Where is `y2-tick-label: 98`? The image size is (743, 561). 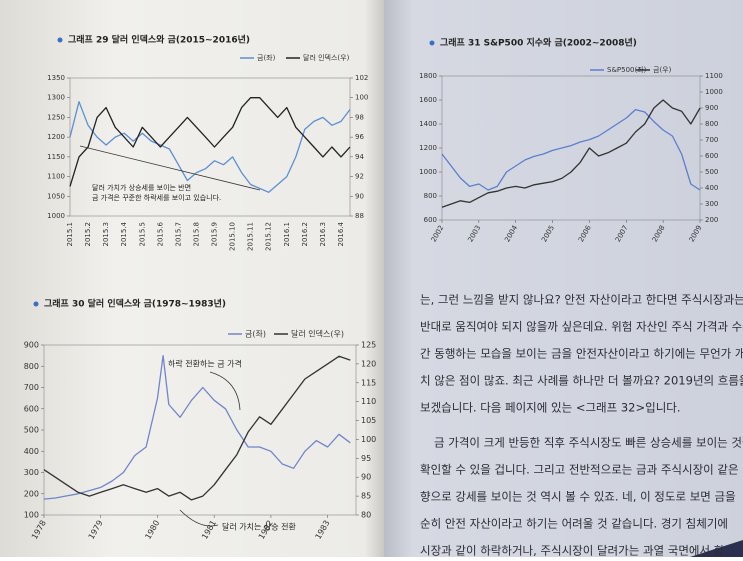
y2-tick-label: 98 is located at coordinates (359, 117).